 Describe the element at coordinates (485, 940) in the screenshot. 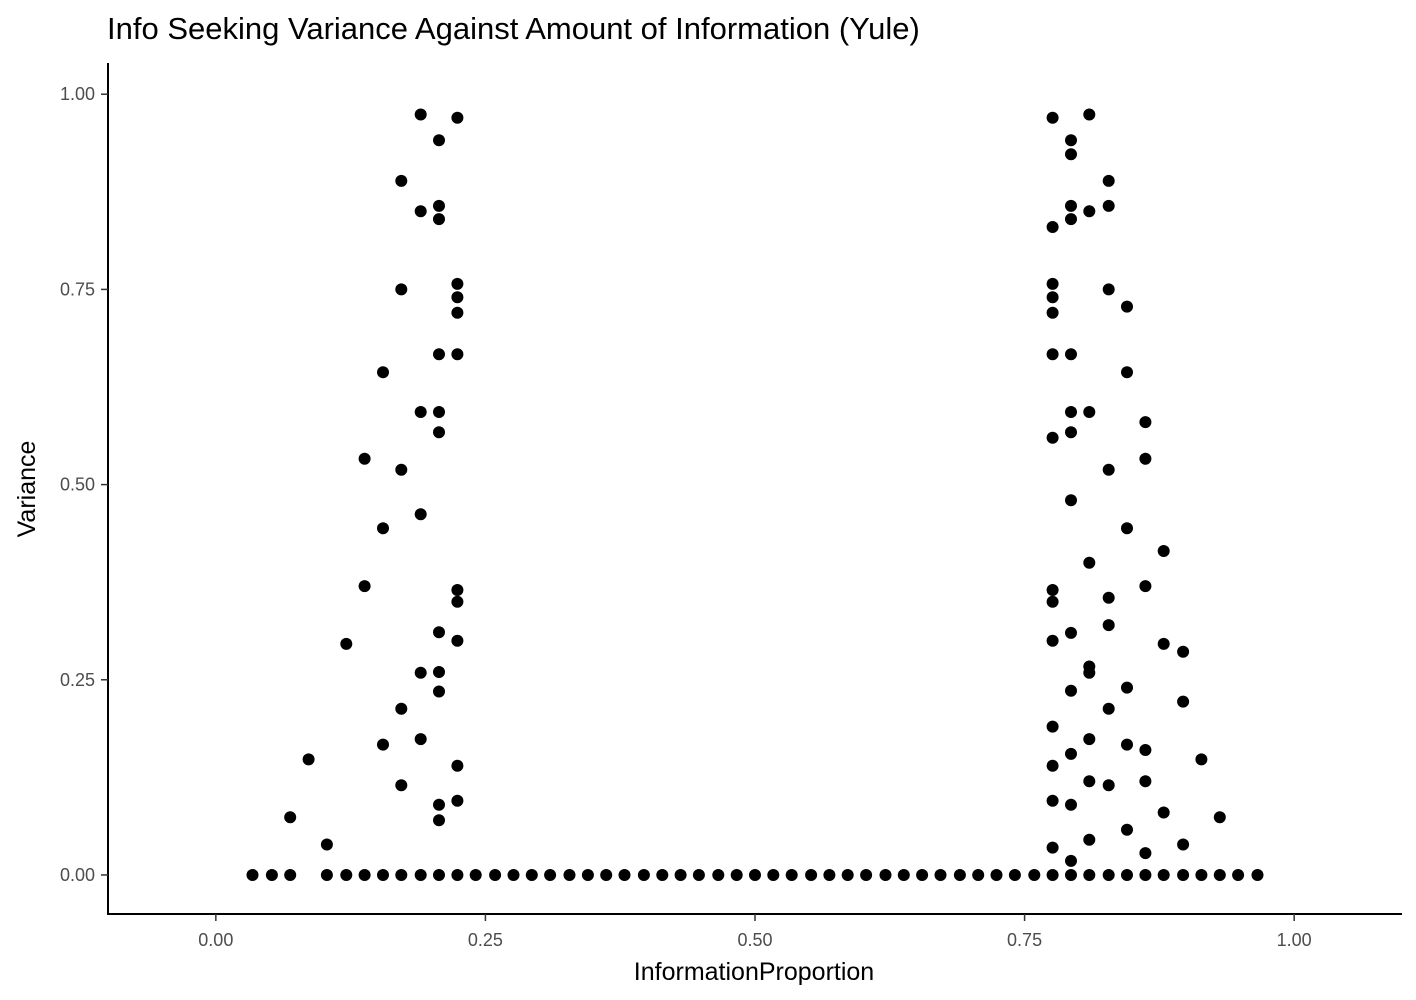

I see `x-tick-label: 0.25` at that location.